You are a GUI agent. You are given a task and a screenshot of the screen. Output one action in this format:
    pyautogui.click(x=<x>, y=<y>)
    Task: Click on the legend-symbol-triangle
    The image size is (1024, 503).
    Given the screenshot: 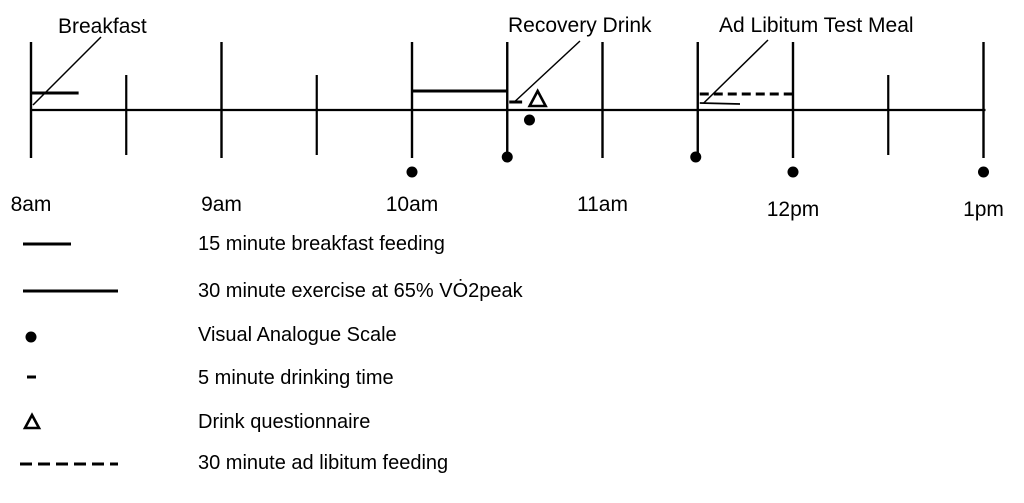 What is the action you would take?
    pyautogui.click(x=32, y=421)
    